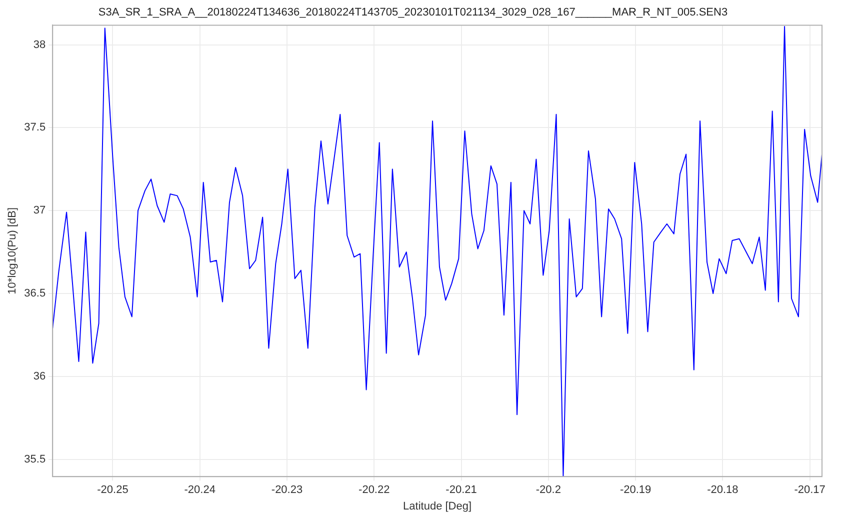 Image resolution: width=844 pixels, height=515 pixels. What do you see at coordinates (112, 490) in the screenshot?
I see `x-tick-label: -20.25` at bounding box center [112, 490].